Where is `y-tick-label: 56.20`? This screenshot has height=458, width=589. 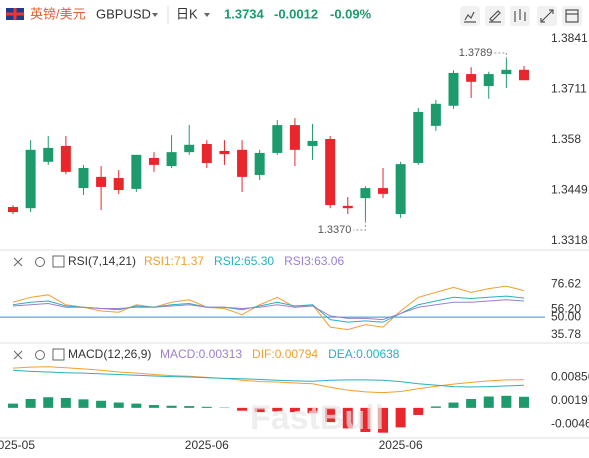
y-tick-label: 56.20 is located at coordinates (566, 309).